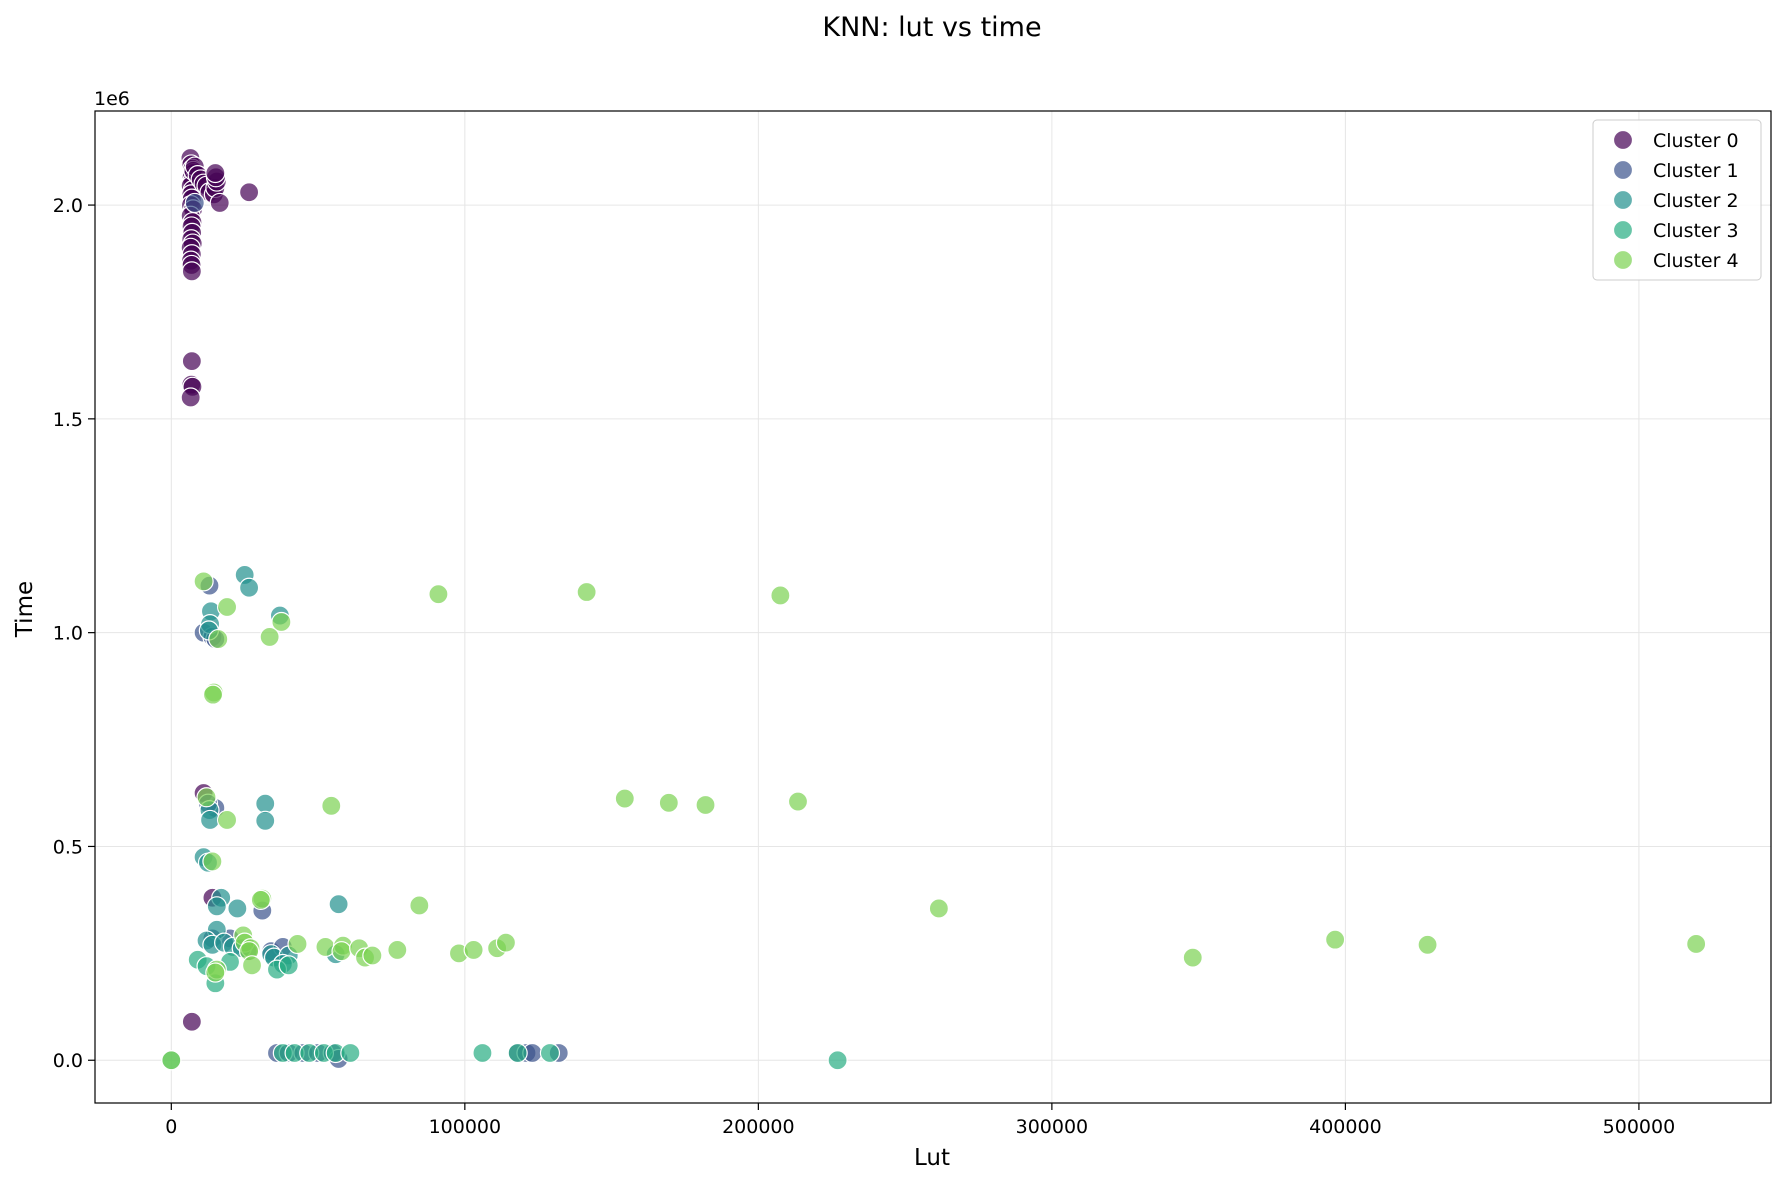 The height and width of the screenshot is (1189, 1785). What do you see at coordinates (465, 1127) in the screenshot?
I see `x-tick-label: 100000` at bounding box center [465, 1127].